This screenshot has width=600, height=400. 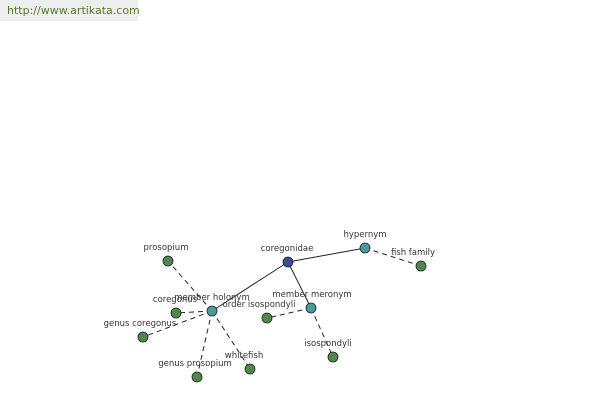 What do you see at coordinates (211, 298) in the screenshot?
I see `node-label: member holonym` at bounding box center [211, 298].